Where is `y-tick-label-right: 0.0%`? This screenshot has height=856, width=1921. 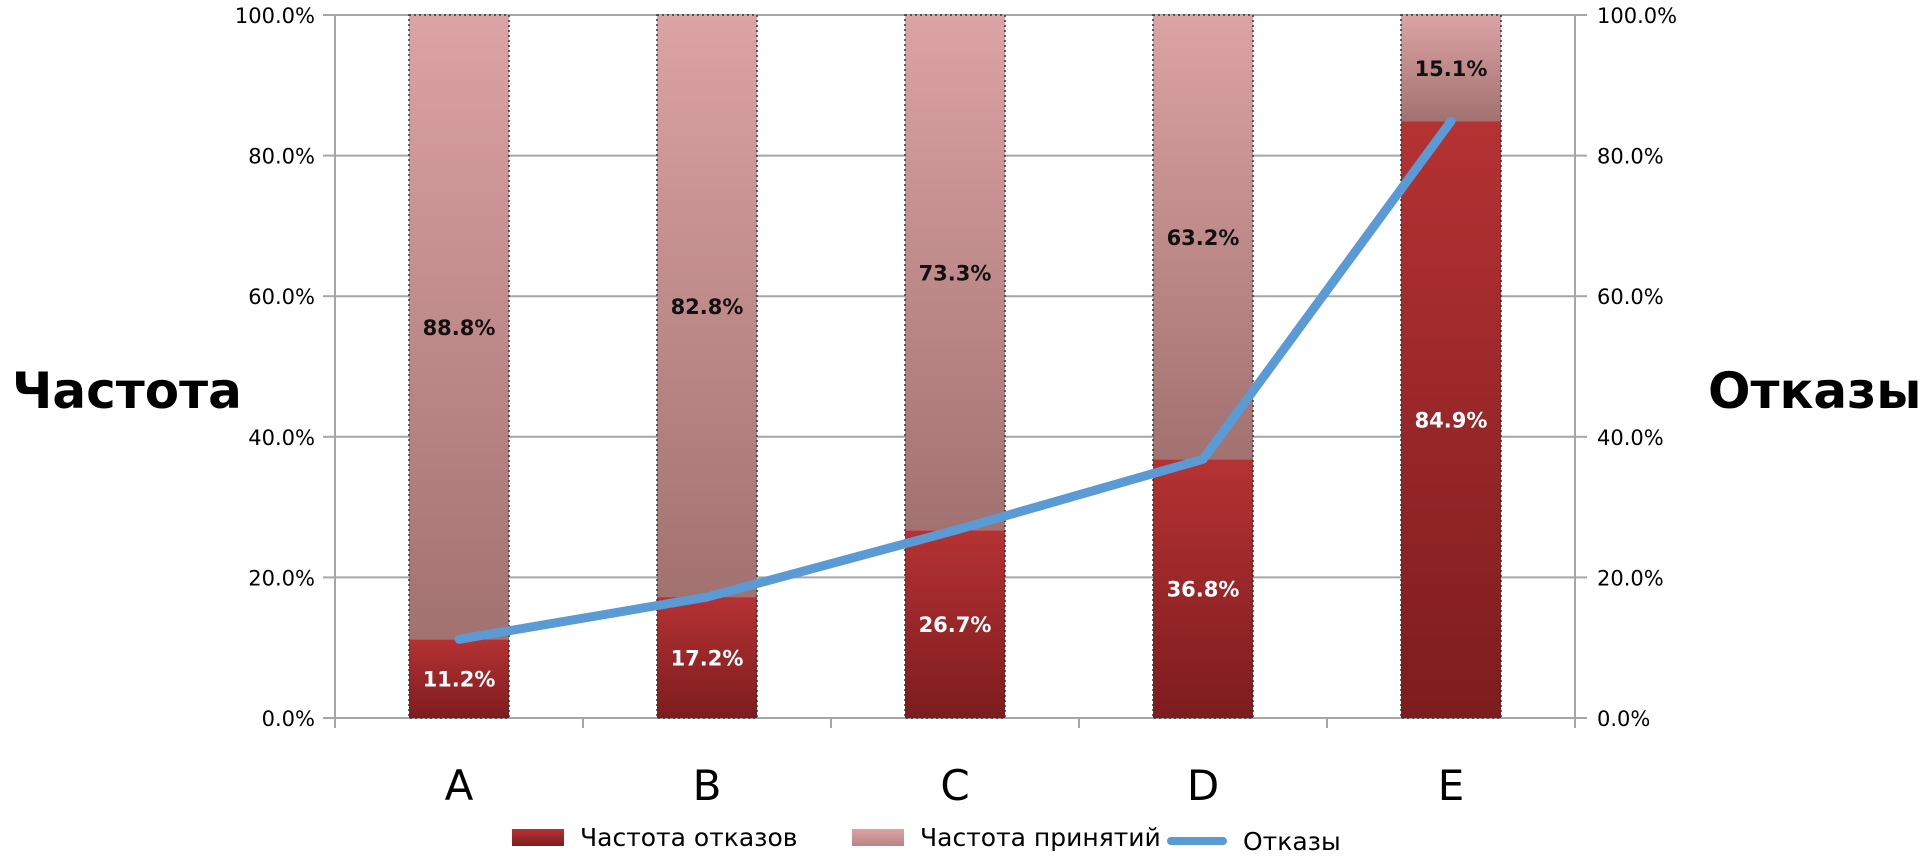
y-tick-label-right: 0.0% is located at coordinates (1623, 719).